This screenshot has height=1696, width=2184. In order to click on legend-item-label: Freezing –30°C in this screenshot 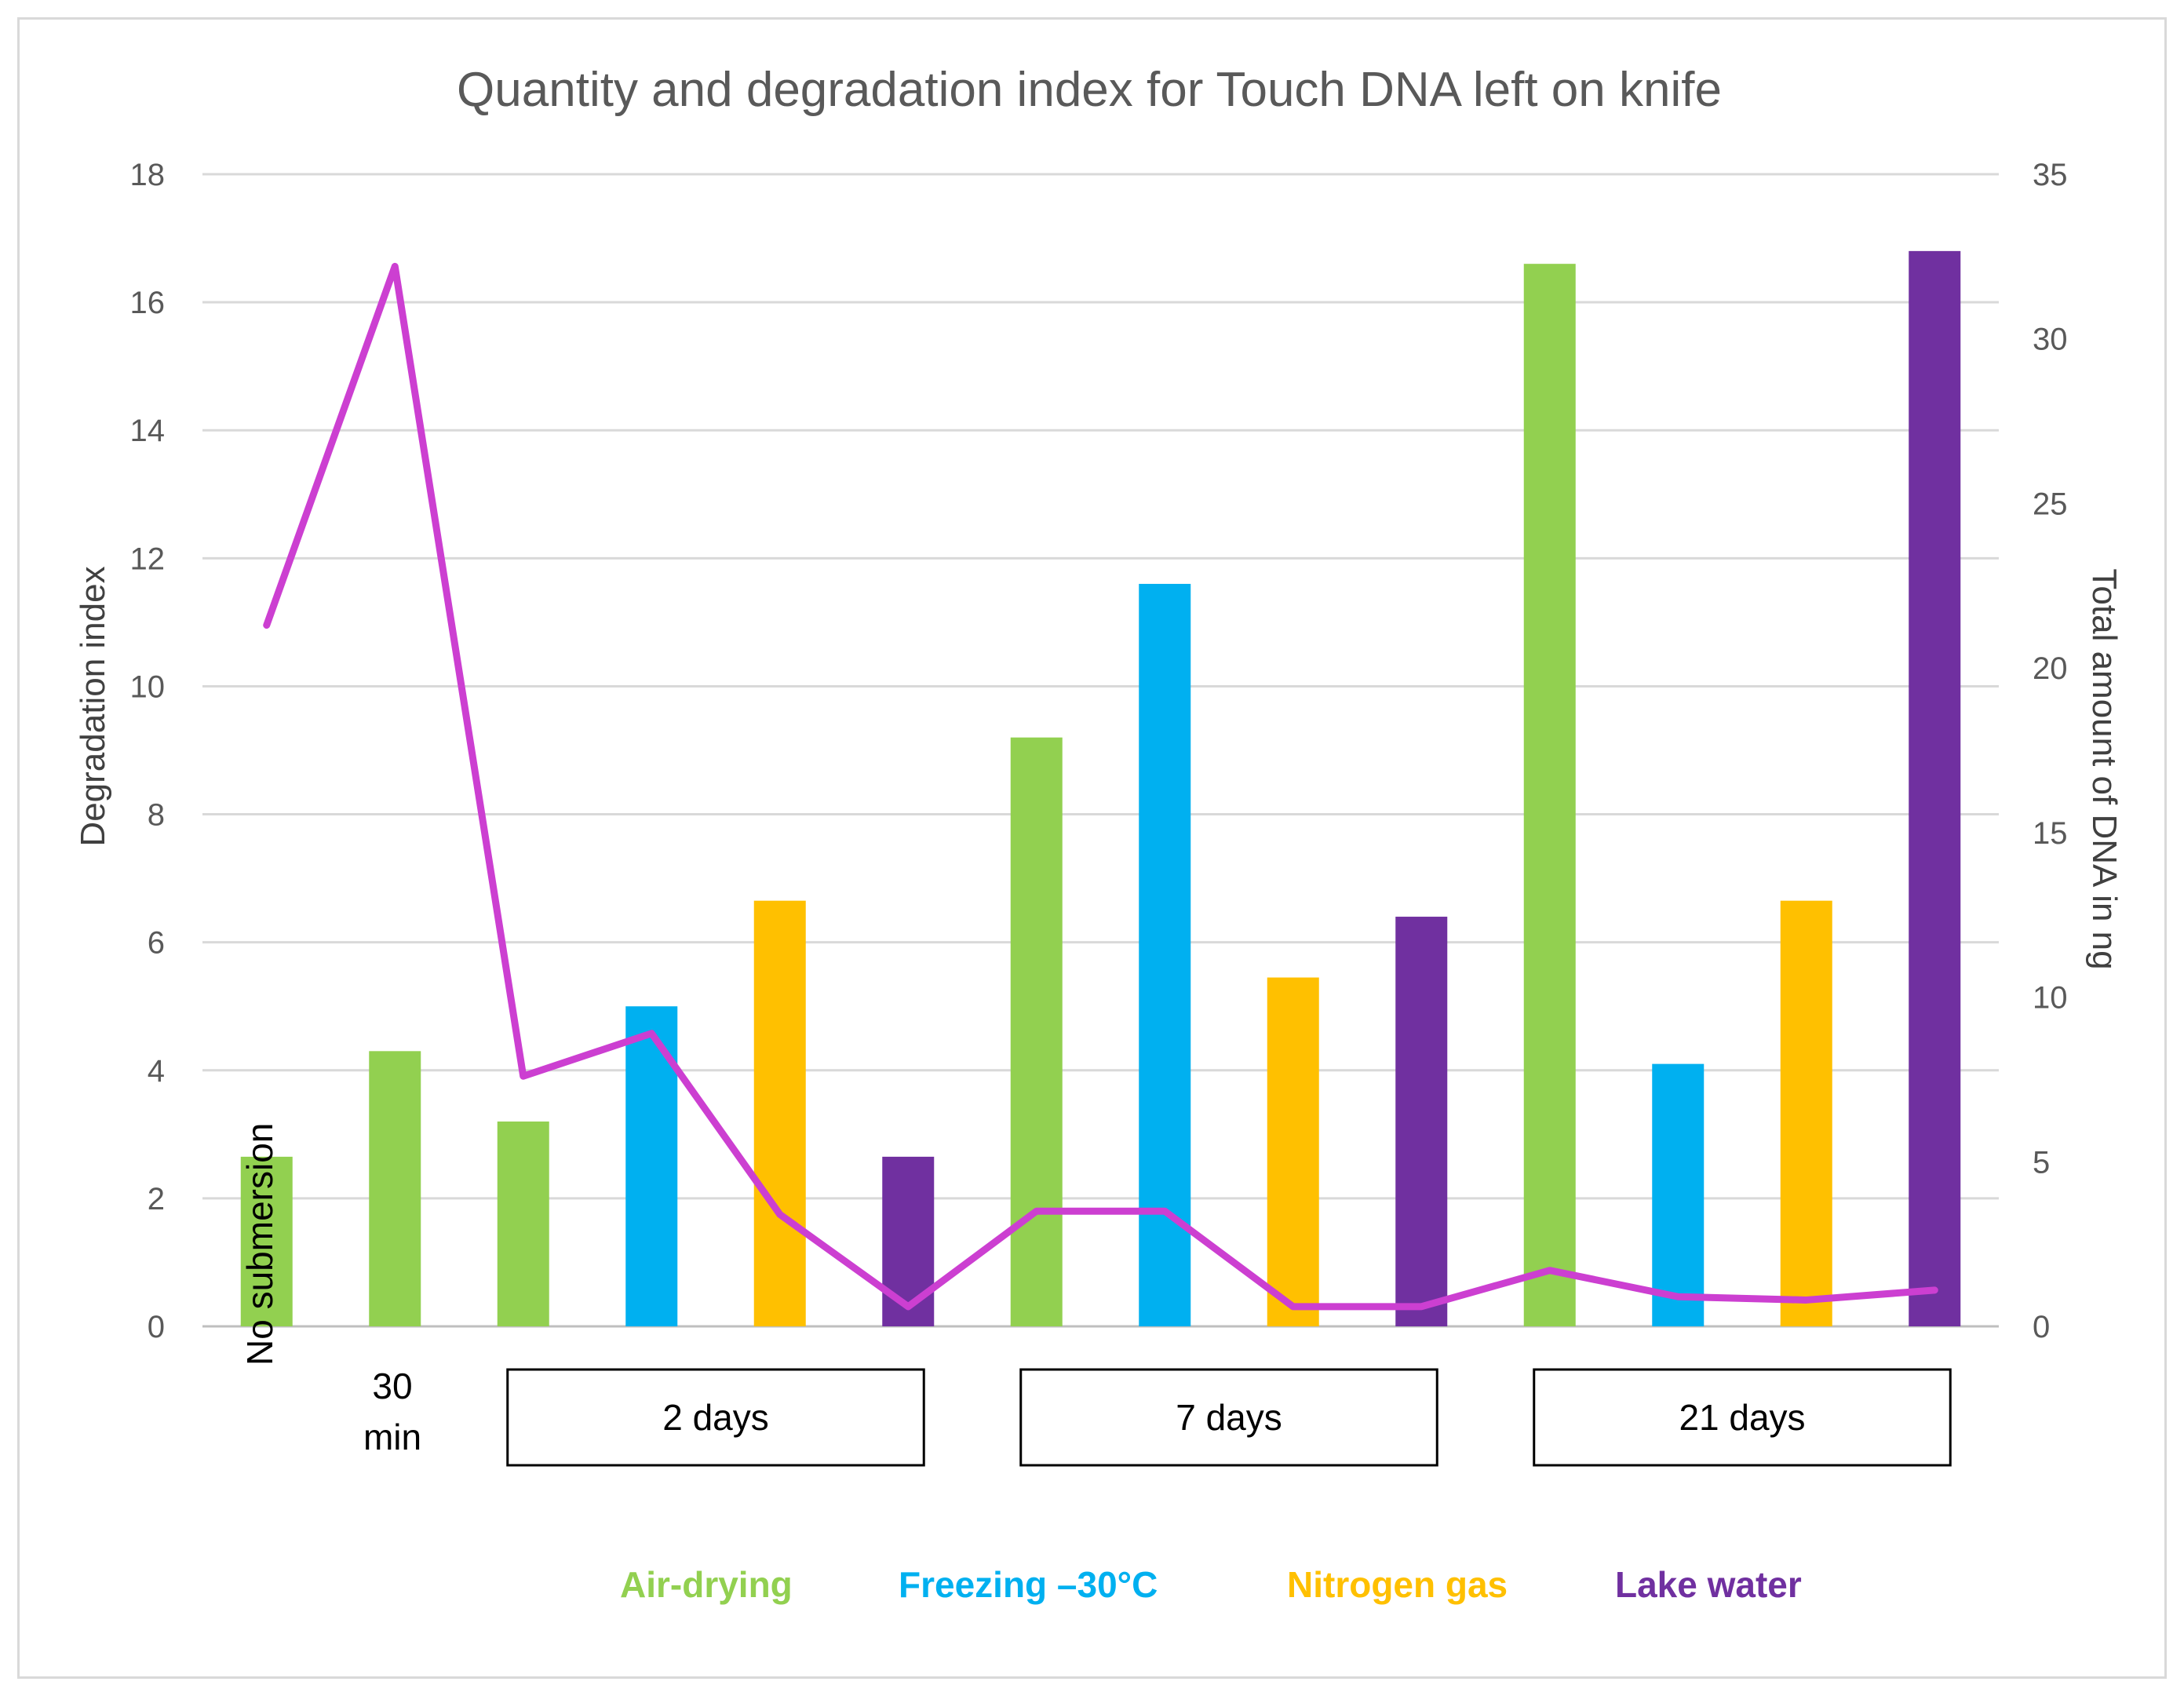, I will do `click(1028, 1584)`.